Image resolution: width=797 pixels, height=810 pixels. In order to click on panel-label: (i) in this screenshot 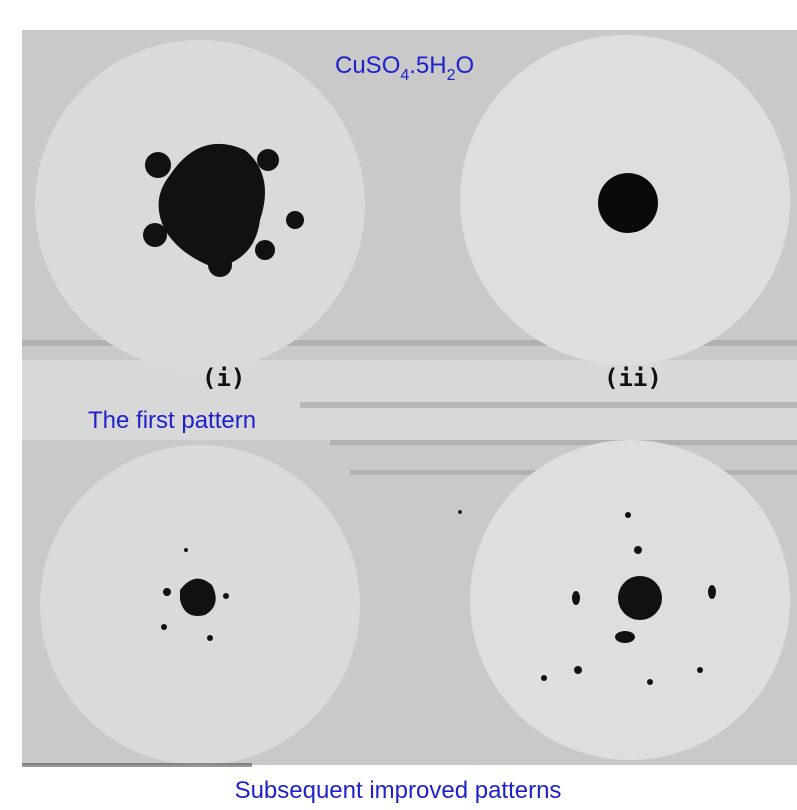, I will do `click(223, 378)`.